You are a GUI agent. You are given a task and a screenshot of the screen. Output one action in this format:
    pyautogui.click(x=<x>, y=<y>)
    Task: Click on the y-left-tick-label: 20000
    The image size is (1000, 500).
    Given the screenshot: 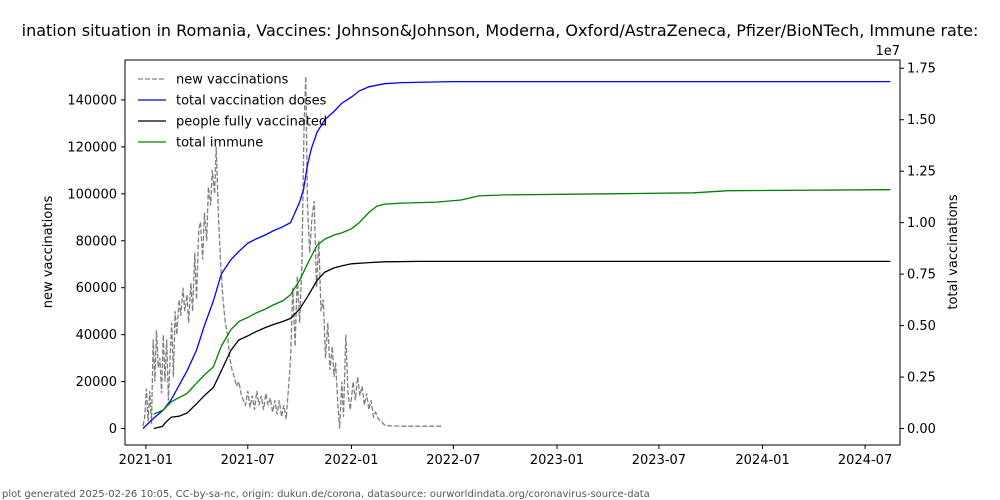 What is the action you would take?
    pyautogui.click(x=96, y=382)
    